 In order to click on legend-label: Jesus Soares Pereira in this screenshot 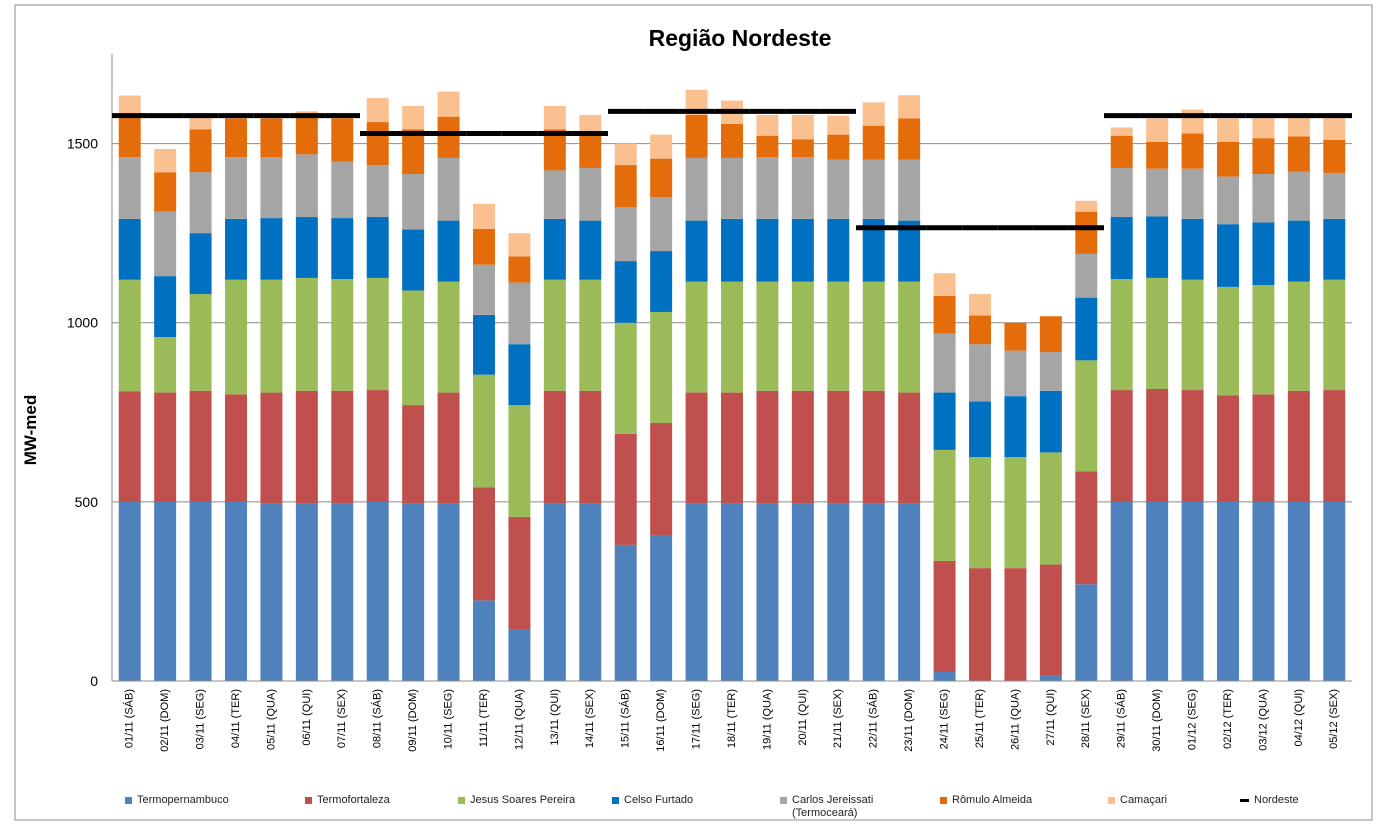, I will do `click(523, 800)`.